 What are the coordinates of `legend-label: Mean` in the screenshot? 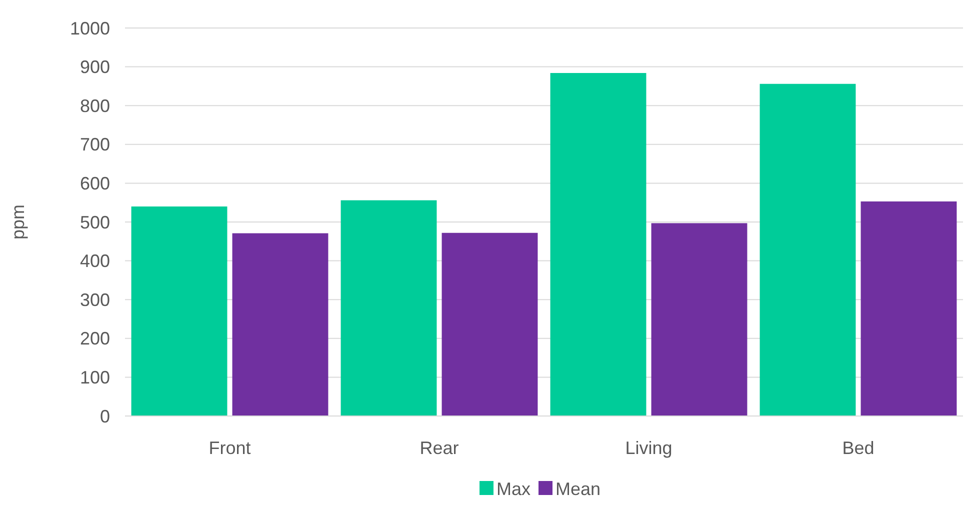 It's located at (578, 489).